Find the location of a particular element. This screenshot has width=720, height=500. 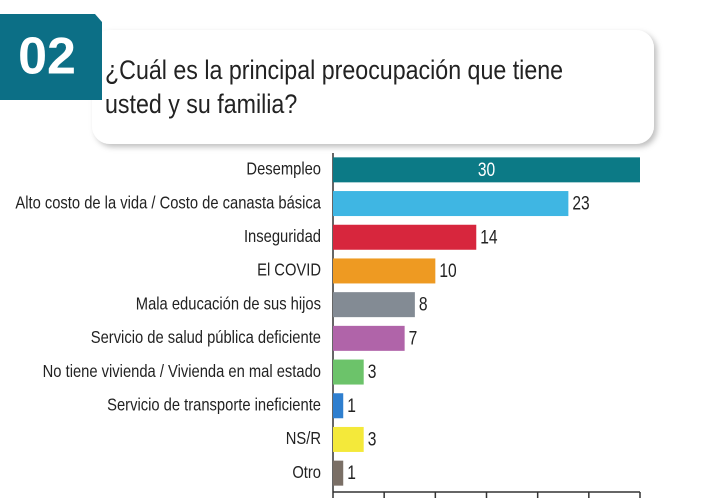

value-label-group: 23 is located at coordinates (580, 203).